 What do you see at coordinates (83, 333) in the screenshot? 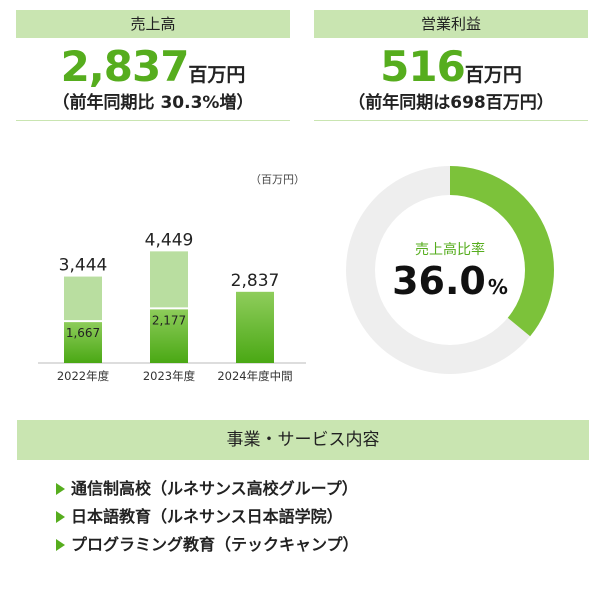
I see `inner-value-label: 1,667` at bounding box center [83, 333].